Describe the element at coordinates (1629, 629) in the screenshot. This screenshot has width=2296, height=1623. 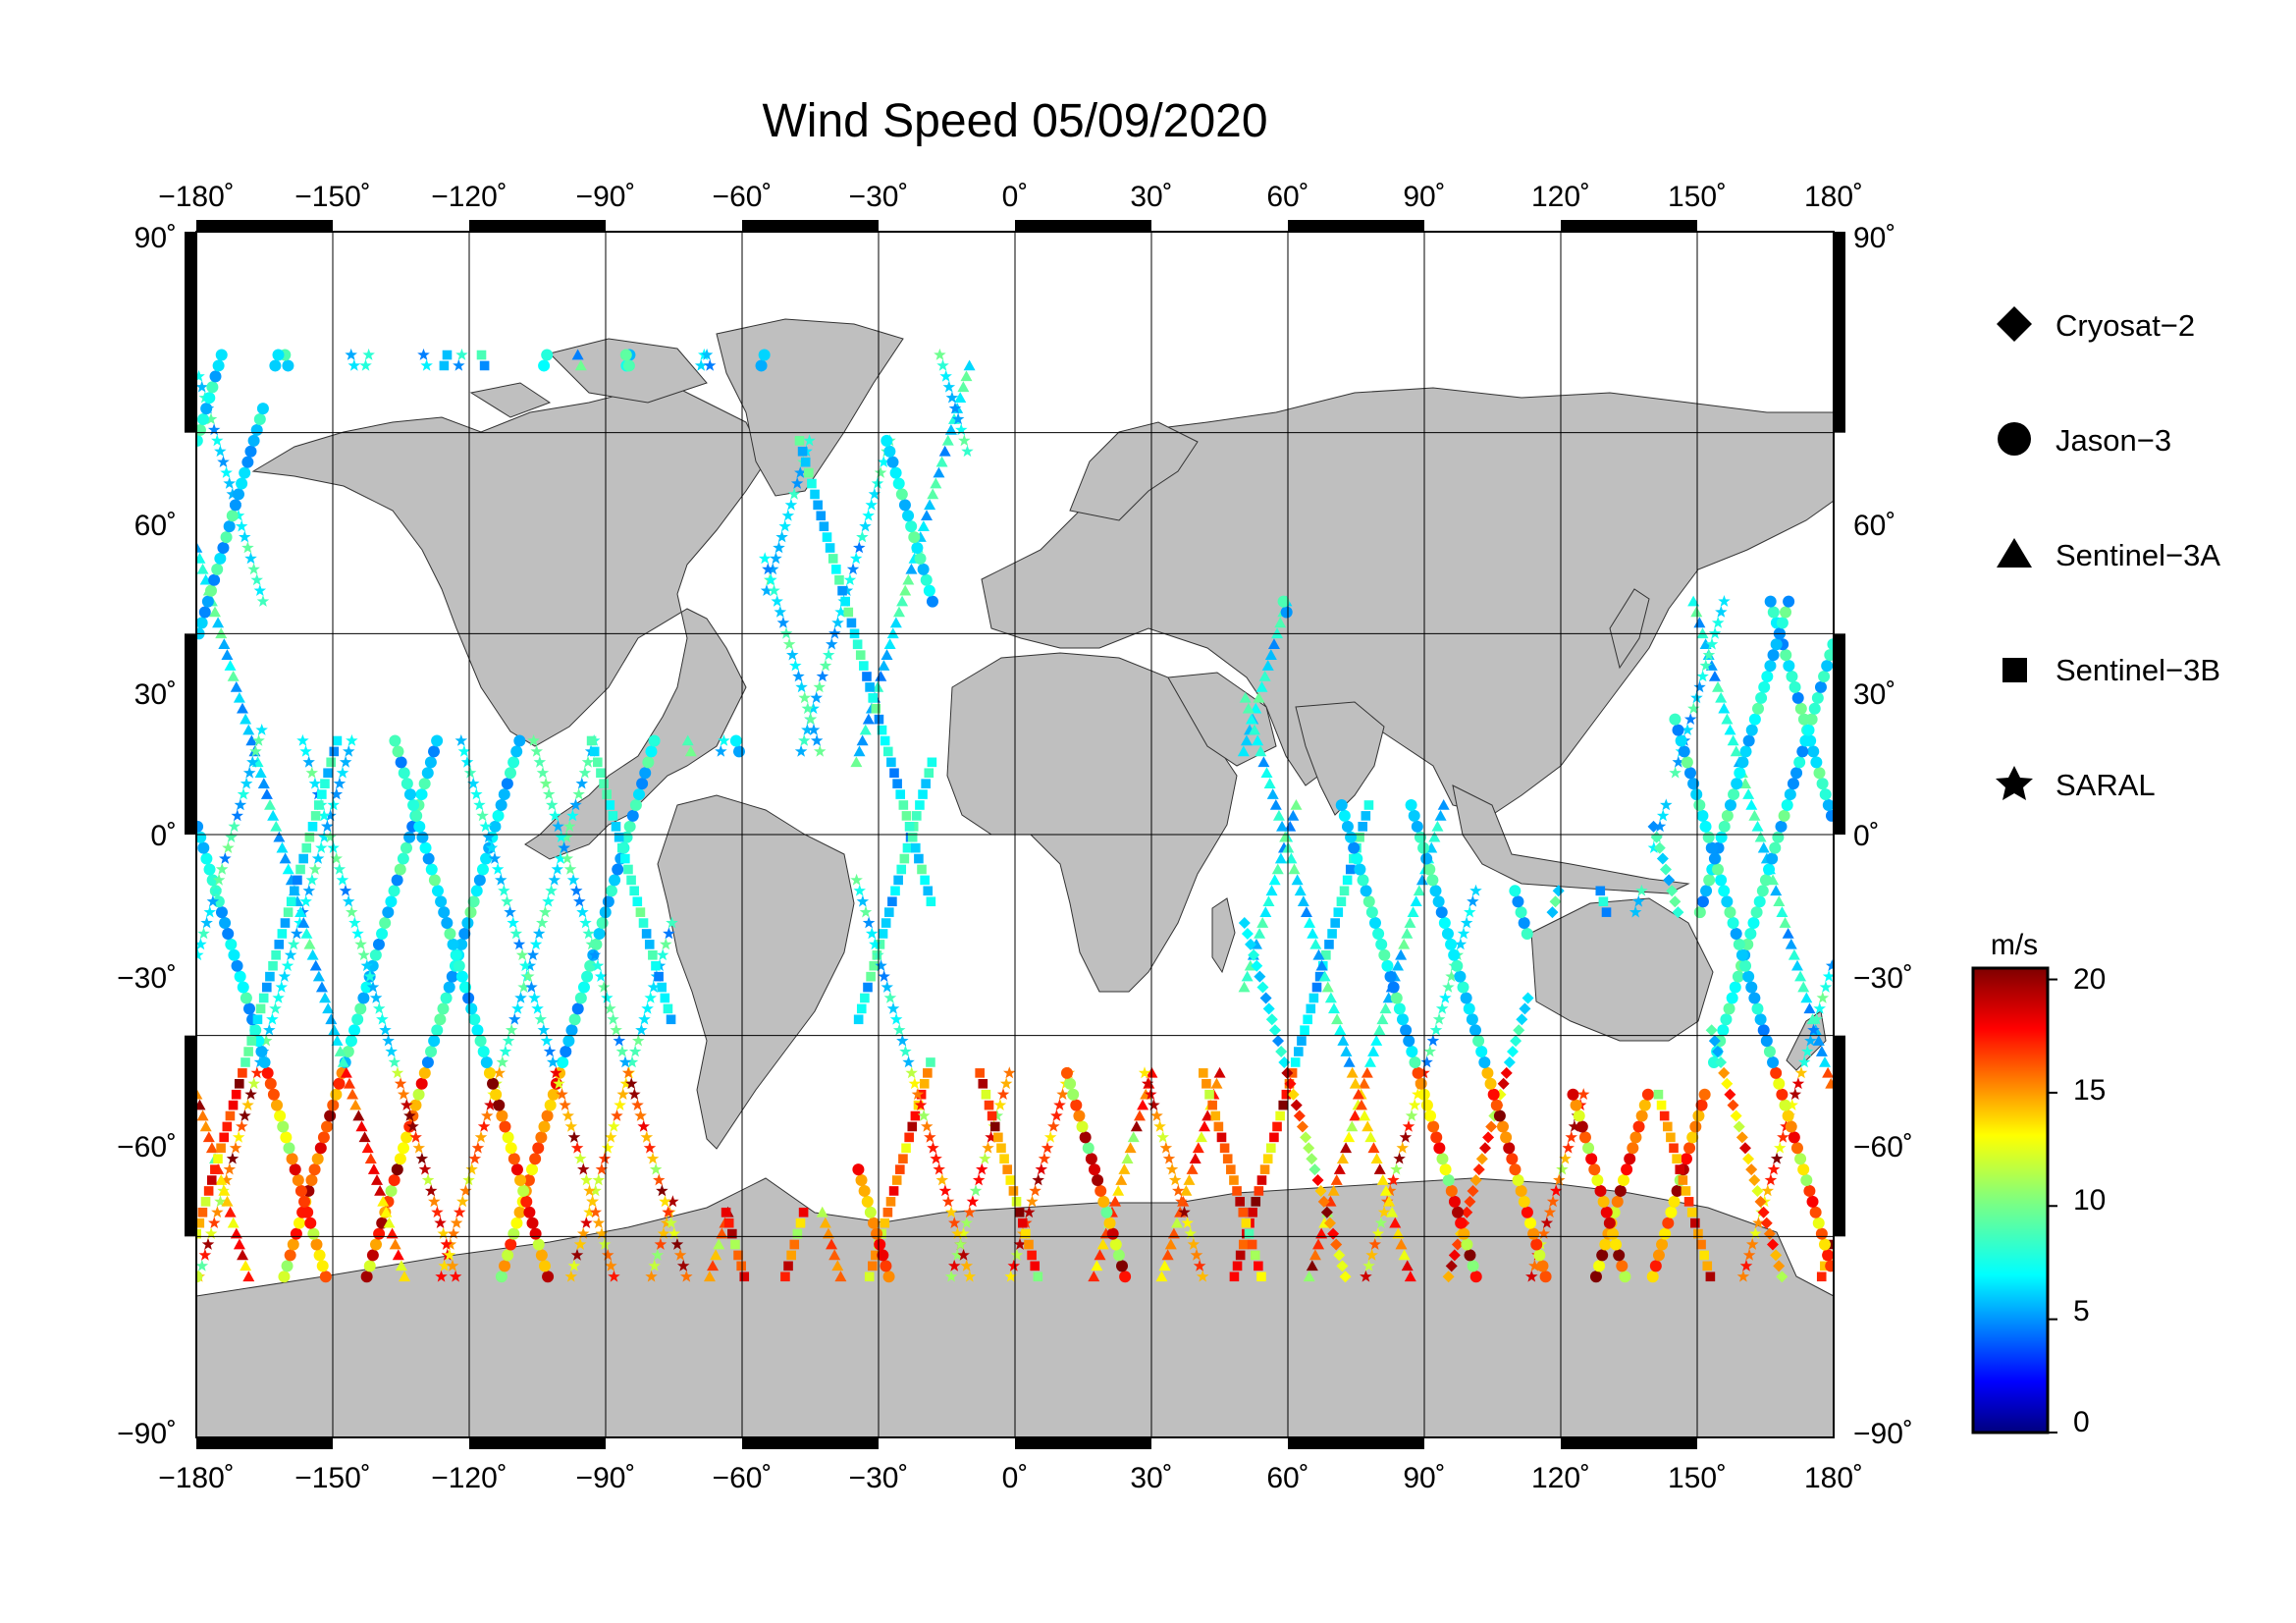
I see `japan-land` at that location.